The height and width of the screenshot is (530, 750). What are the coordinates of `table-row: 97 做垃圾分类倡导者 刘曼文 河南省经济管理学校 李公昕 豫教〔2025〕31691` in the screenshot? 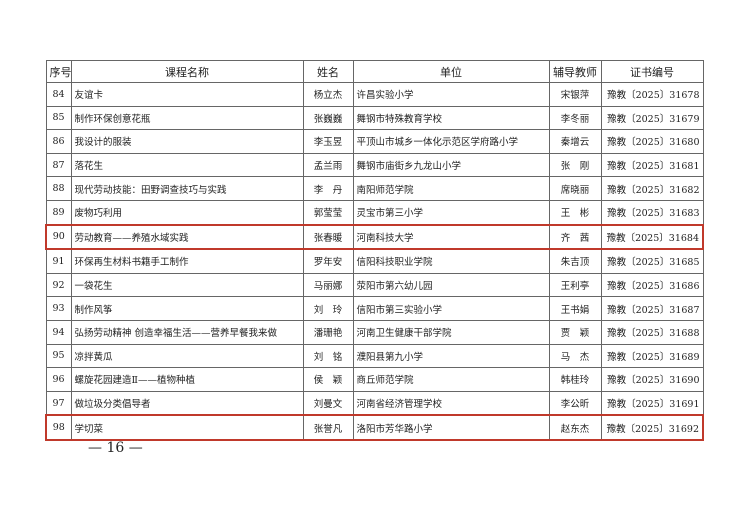 It's located at (374, 403).